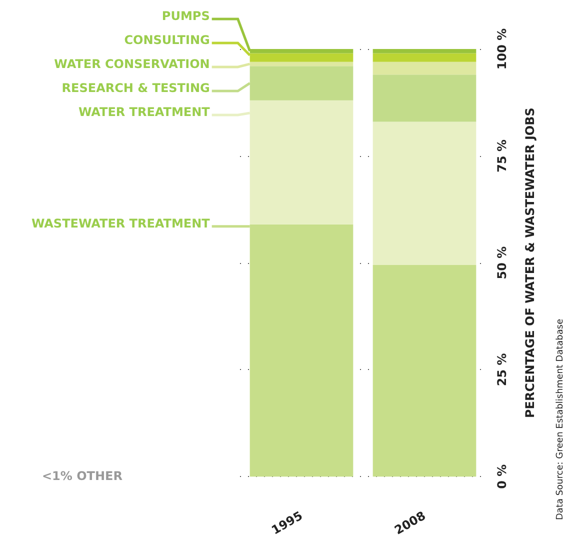 This screenshot has height=538, width=574. What do you see at coordinates (502, 369) in the screenshot?
I see `y-tick-label: 25 %` at bounding box center [502, 369].